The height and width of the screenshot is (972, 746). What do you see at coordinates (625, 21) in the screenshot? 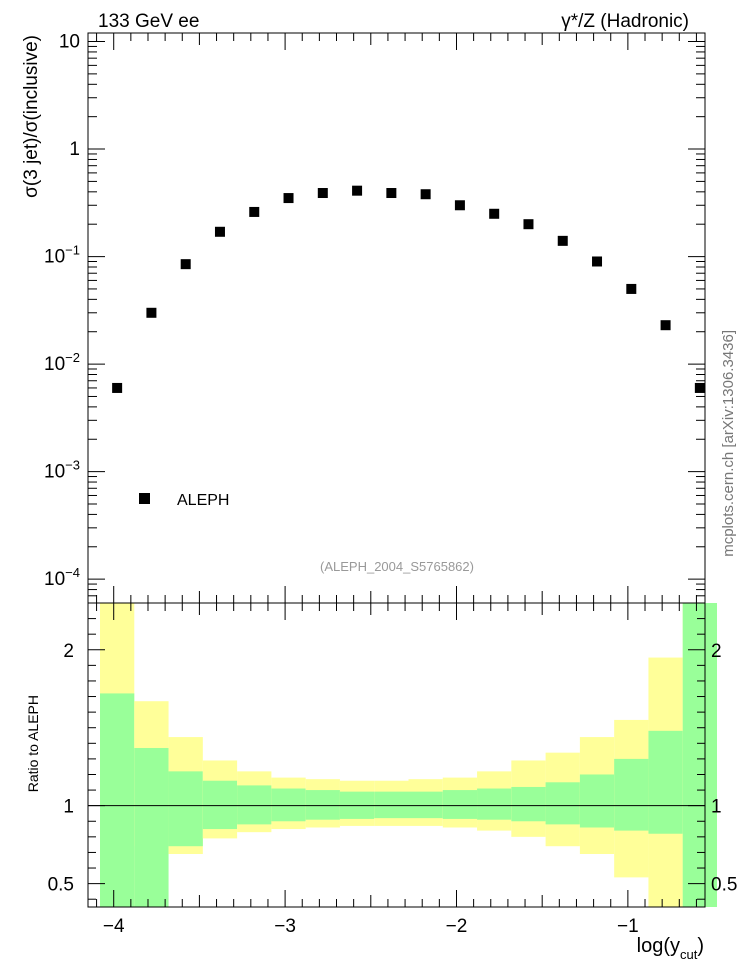
I see `header-right-label: γ*/Z (Hadronic)` at bounding box center [625, 21].